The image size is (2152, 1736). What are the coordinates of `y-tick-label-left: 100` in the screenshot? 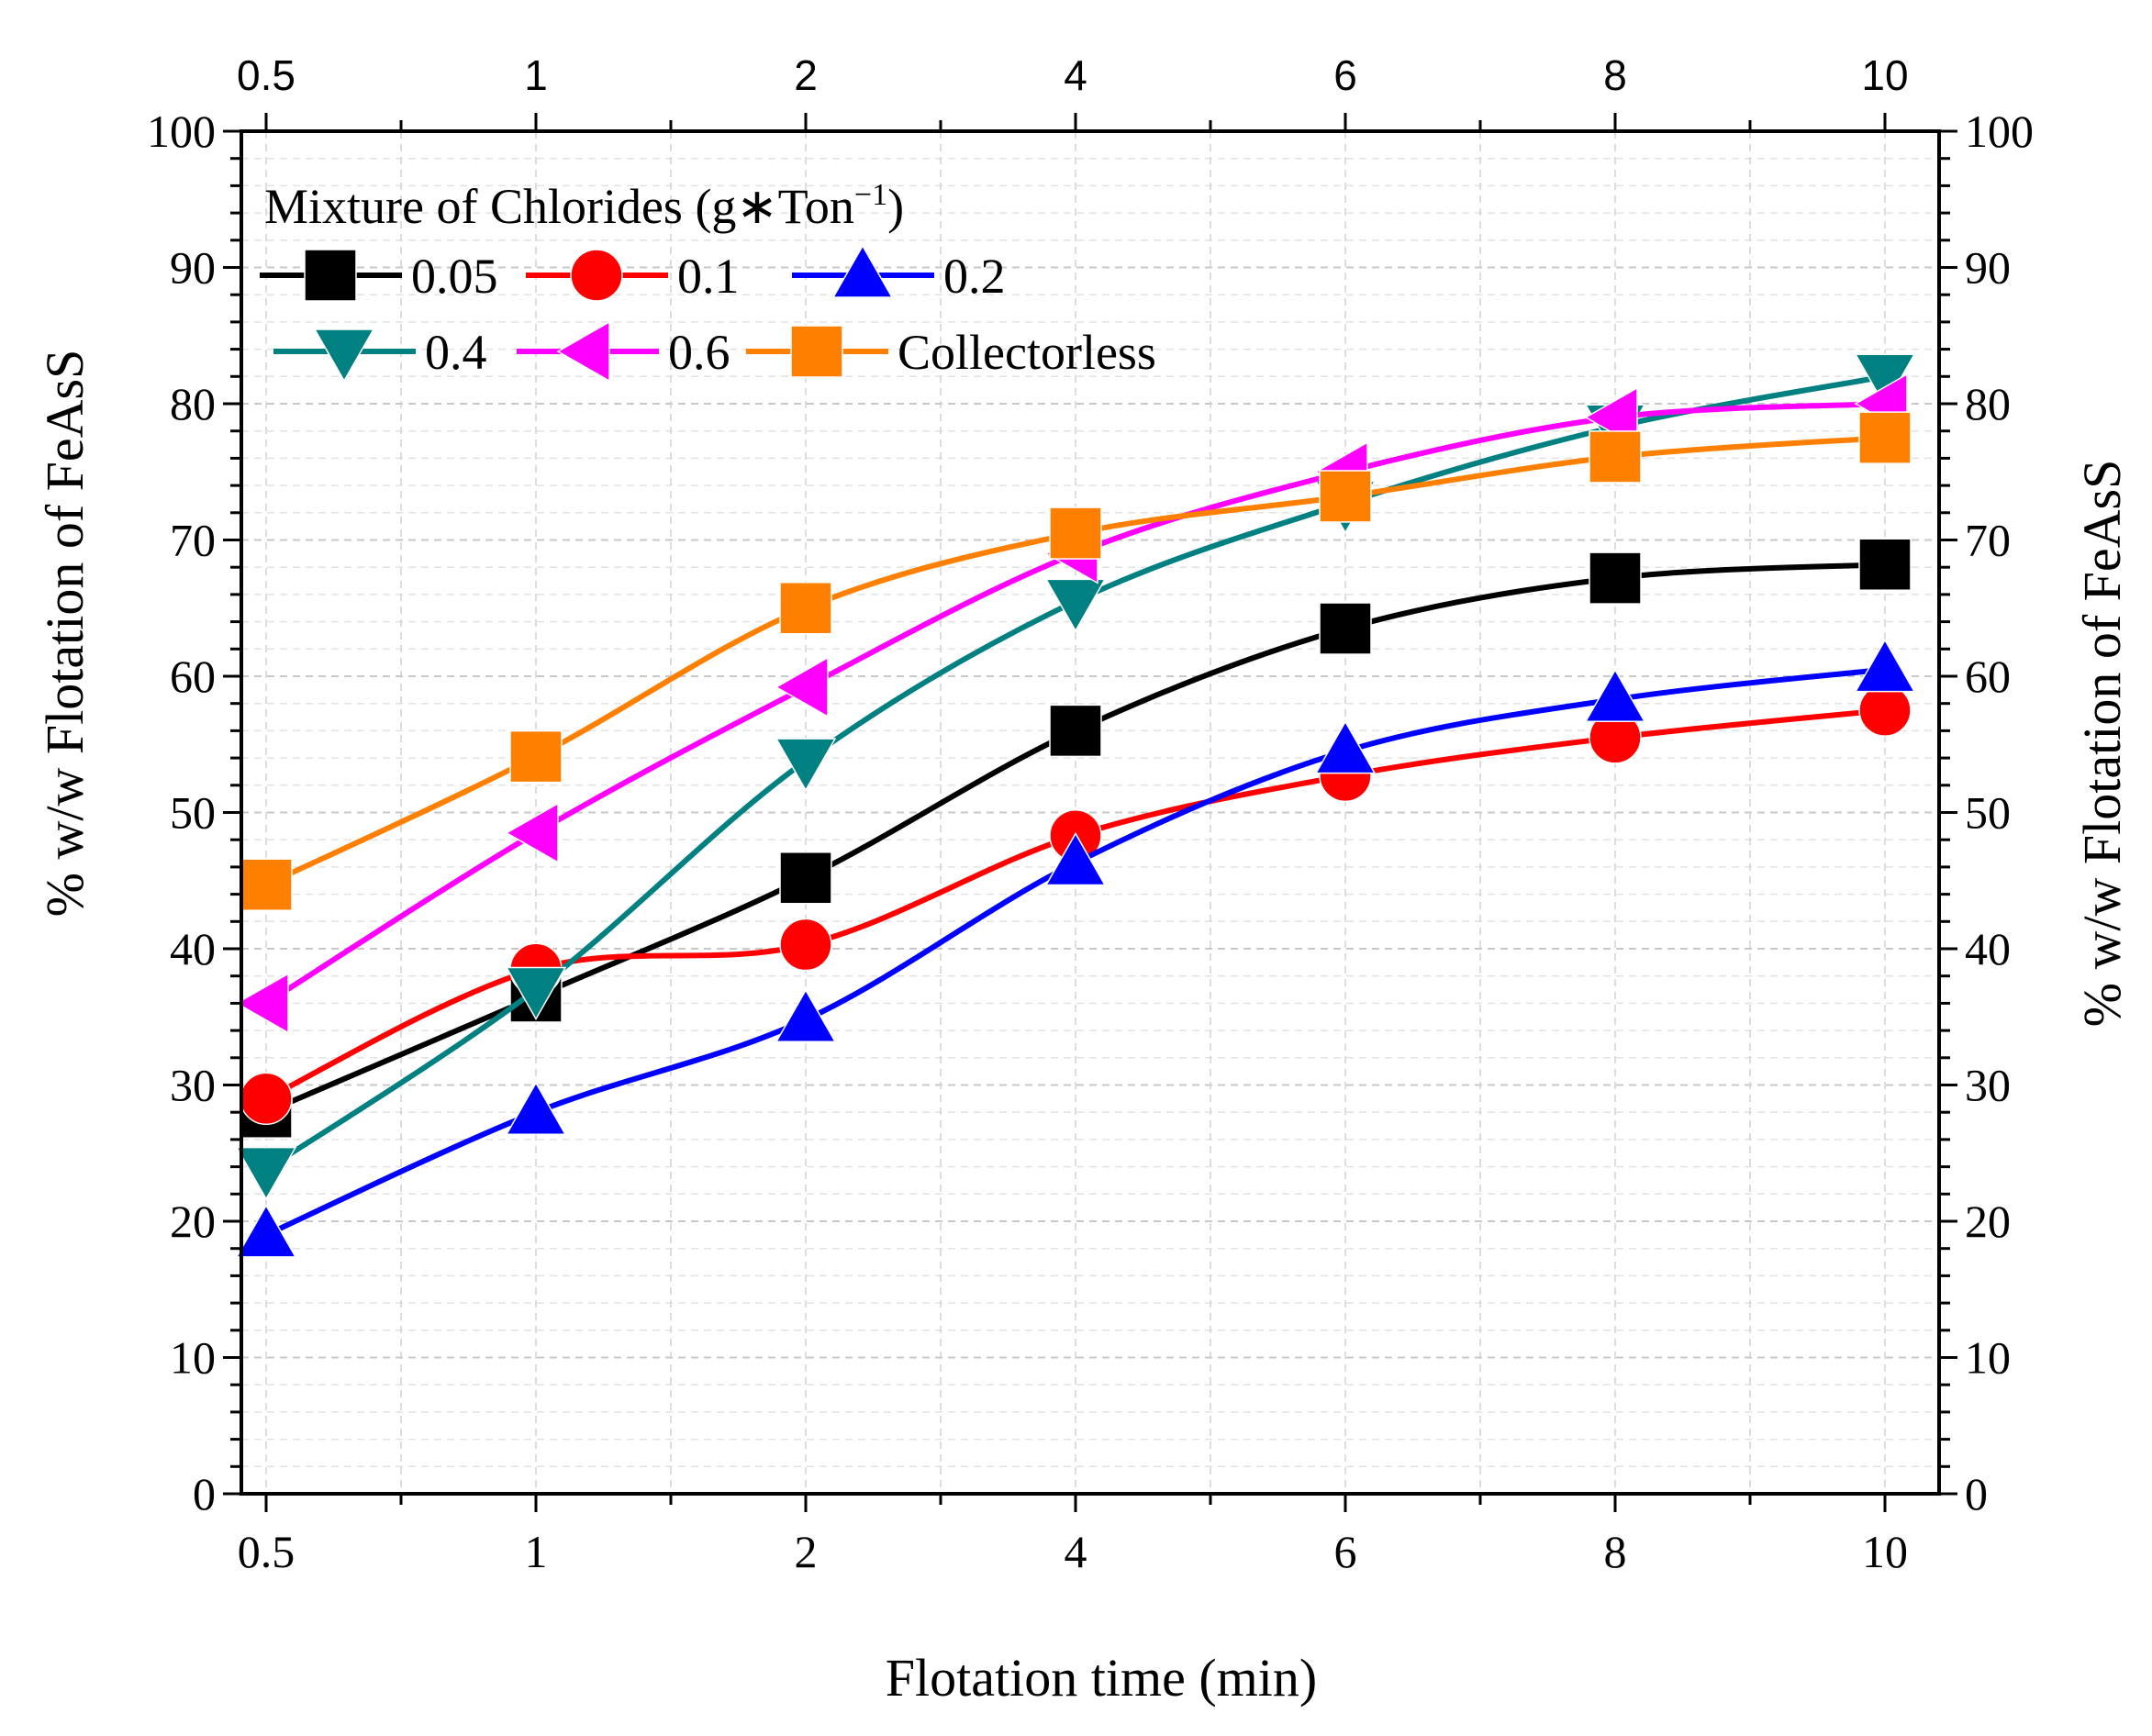 It's located at (181, 131).